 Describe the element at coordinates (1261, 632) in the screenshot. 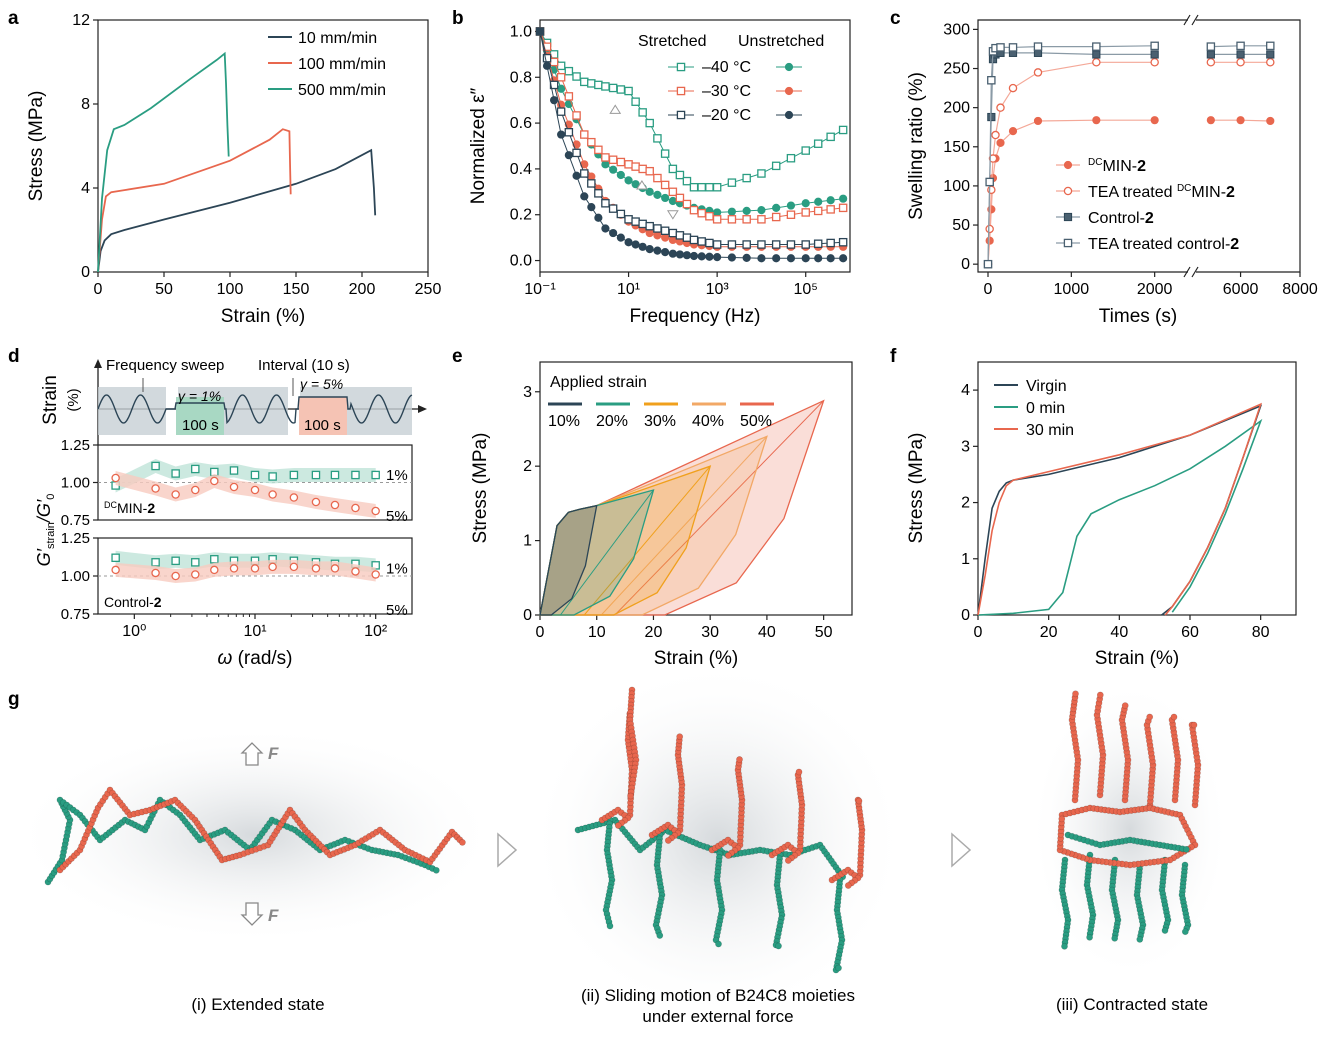

I see `chart-f-xtick-label: 80` at that location.